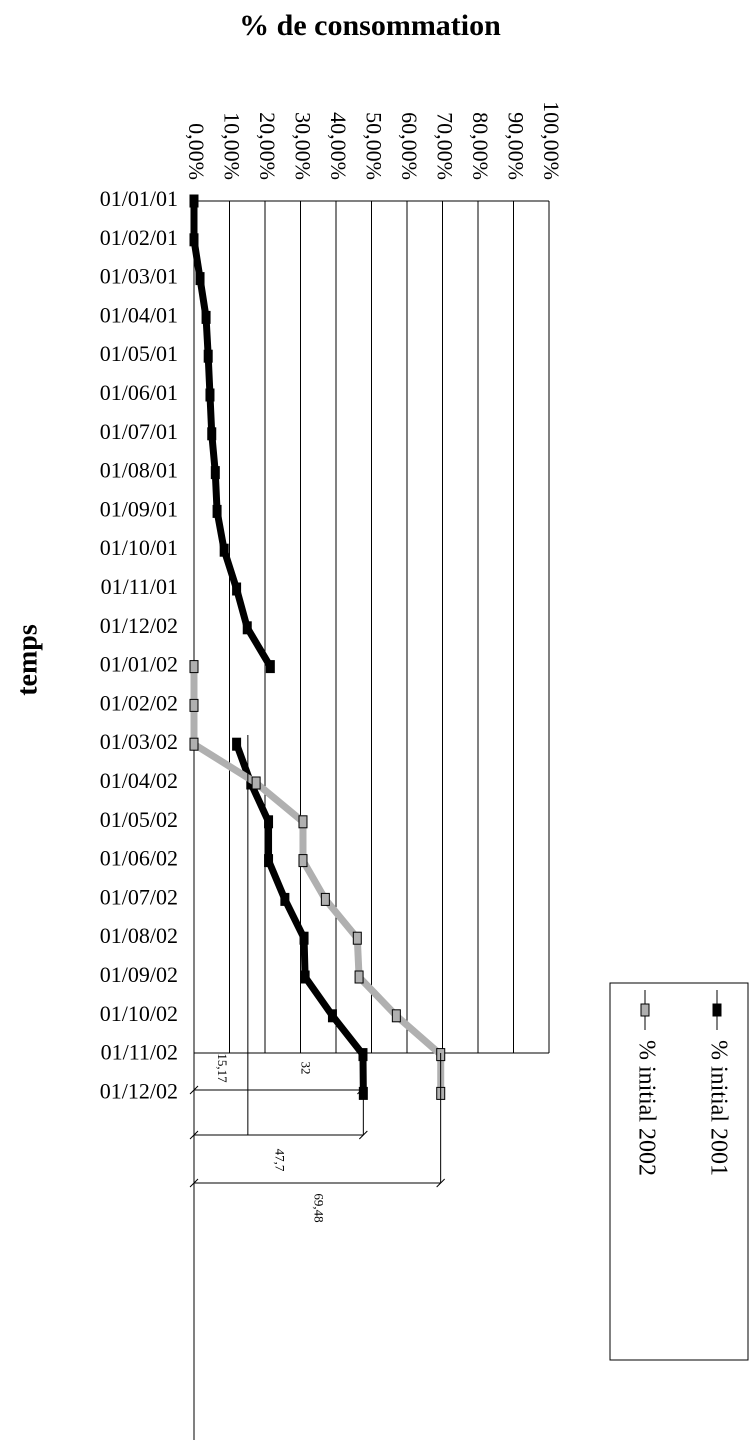  Describe the element at coordinates (139, 935) in the screenshot. I see `y-tick-label: 01/08/02` at that location.